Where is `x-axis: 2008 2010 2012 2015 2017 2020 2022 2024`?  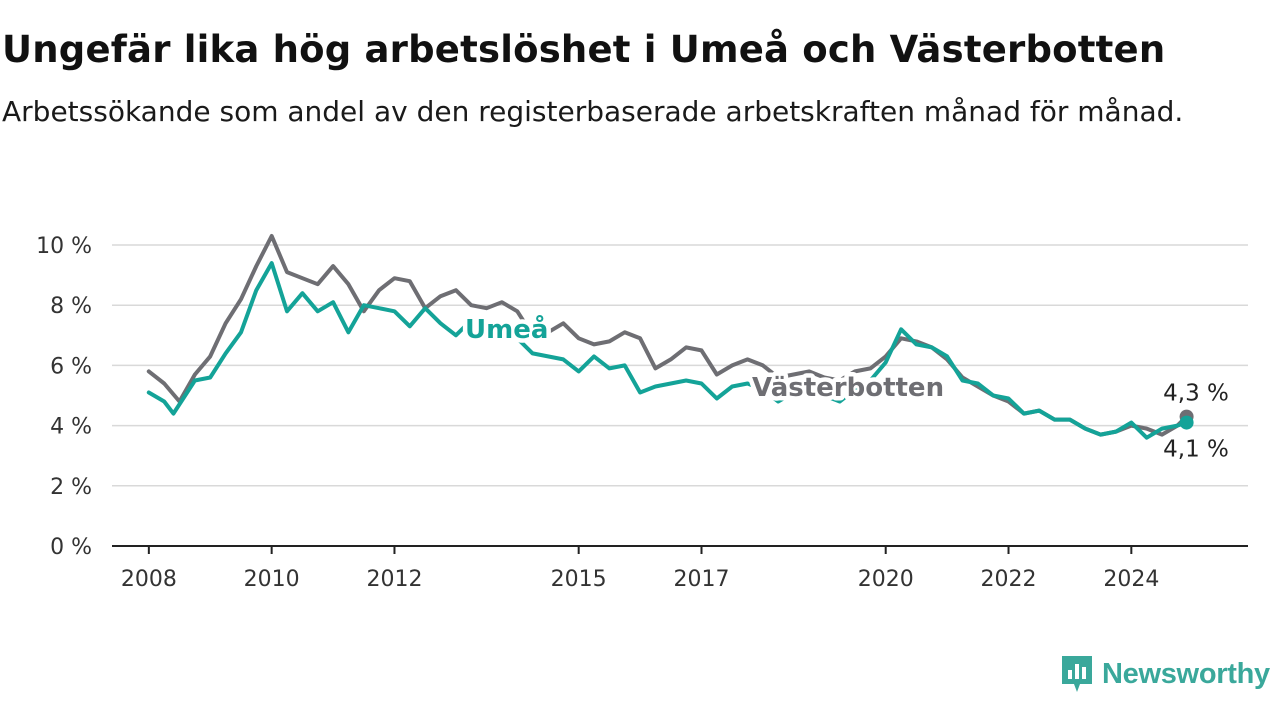
x-axis: 2008 2010 2012 2015 2017 2020 2022 2024 is located at coordinates (680, 568).